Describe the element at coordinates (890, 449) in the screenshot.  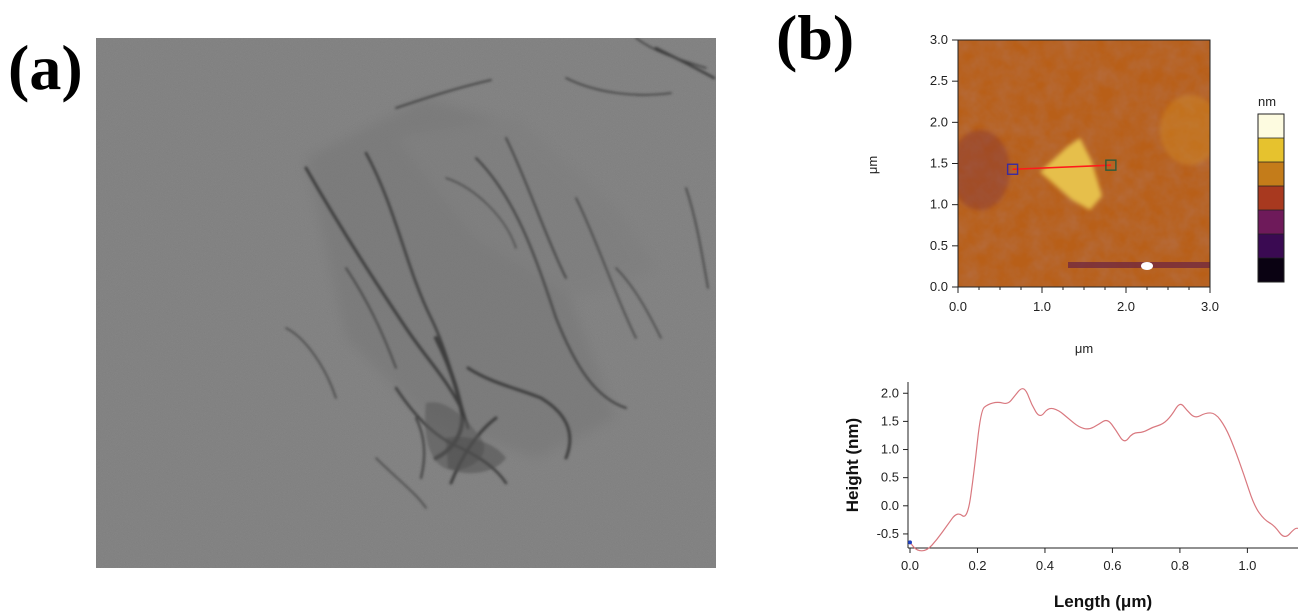
I see `profile-y-tick-label: 1.0` at that location.